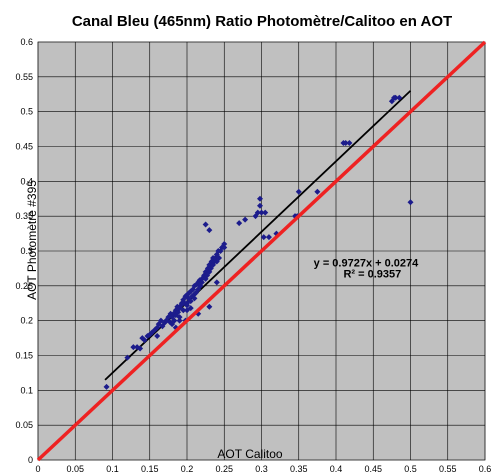  I want to click on x-tick-label: 0.4, so click(336, 469).